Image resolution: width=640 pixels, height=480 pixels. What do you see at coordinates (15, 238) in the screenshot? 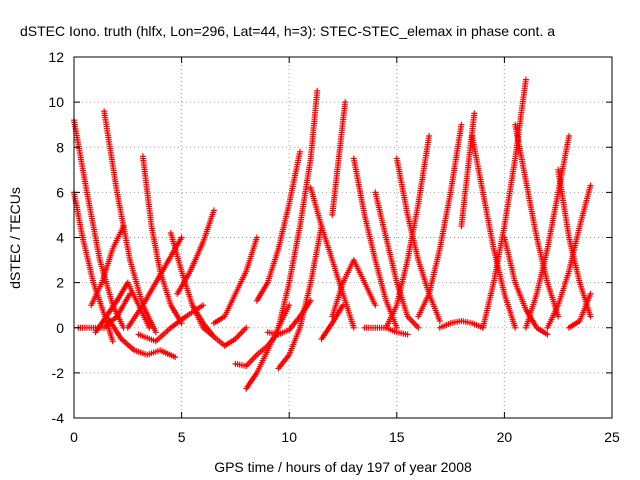
I see `y-axis-label: dSTEC / TECUs` at bounding box center [15, 238].